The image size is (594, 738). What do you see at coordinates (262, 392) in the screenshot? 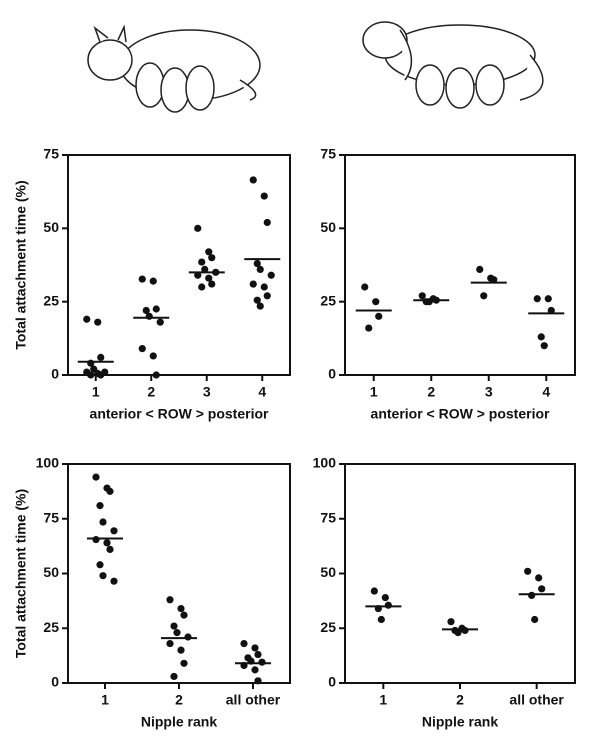
I see `x-tick-label: 4` at bounding box center [262, 392].